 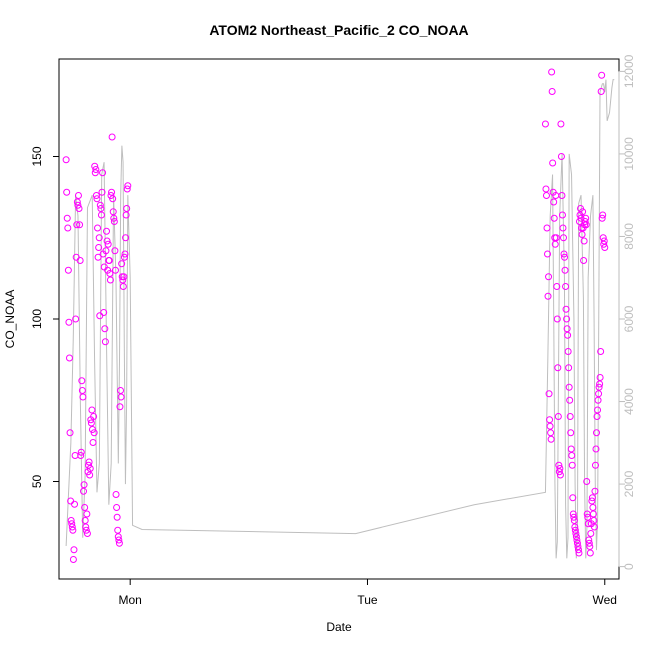 What do you see at coordinates (627, 312) in the screenshot?
I see `y-axis-right: 0 2000 4000 6000 8000 10000 12000` at bounding box center [627, 312].